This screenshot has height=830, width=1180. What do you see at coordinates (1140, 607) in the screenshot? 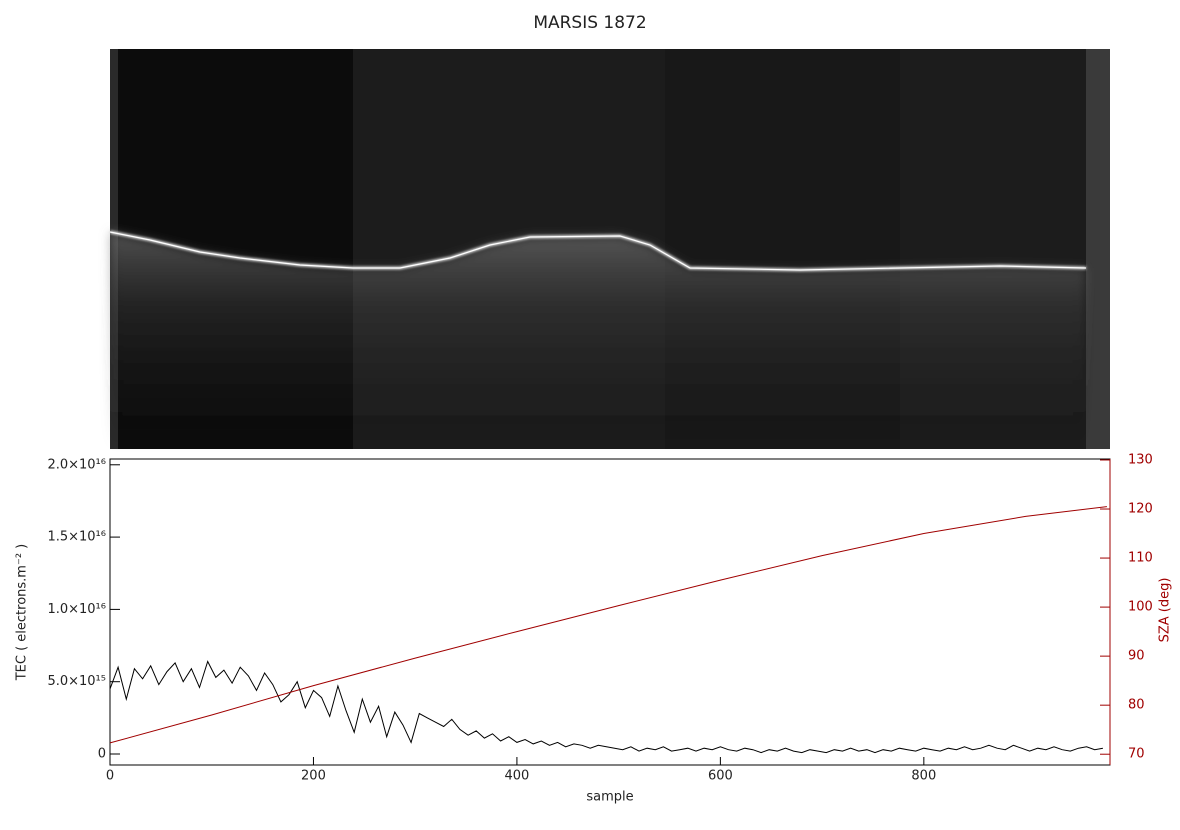
I see `y2-tick-label: 100` at bounding box center [1140, 607].